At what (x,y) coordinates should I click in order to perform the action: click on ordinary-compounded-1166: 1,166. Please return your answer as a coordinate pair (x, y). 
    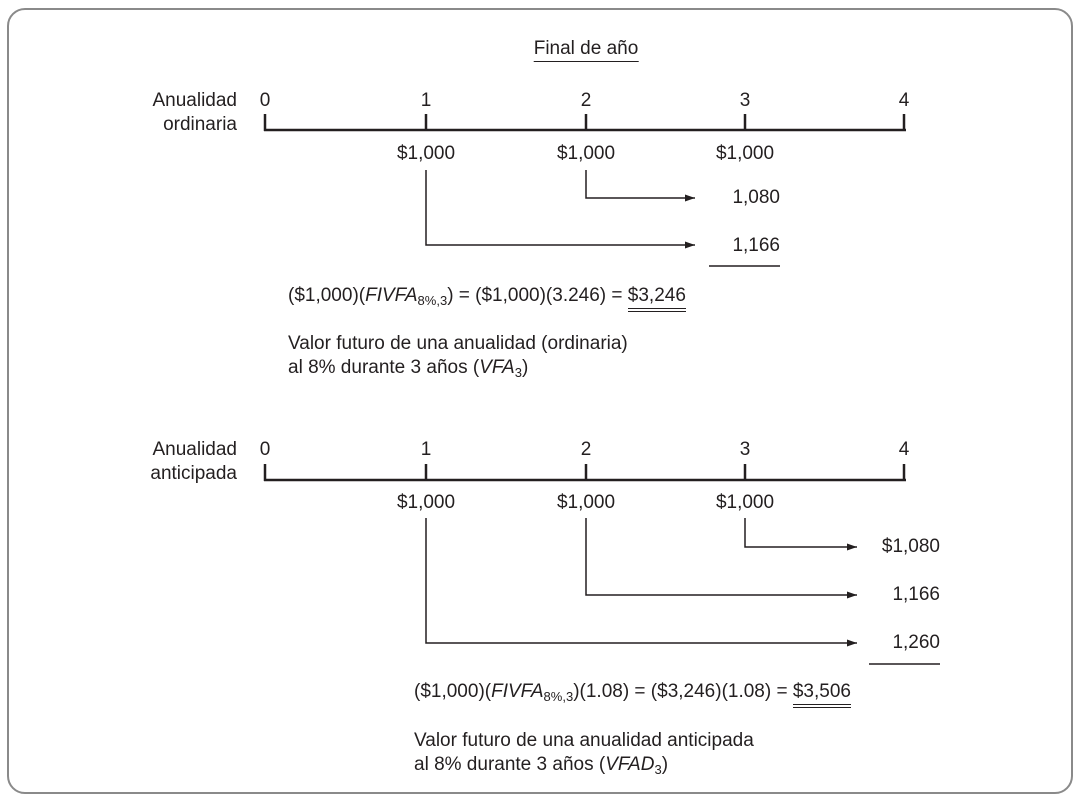
    Looking at the image, I should click on (756, 245).